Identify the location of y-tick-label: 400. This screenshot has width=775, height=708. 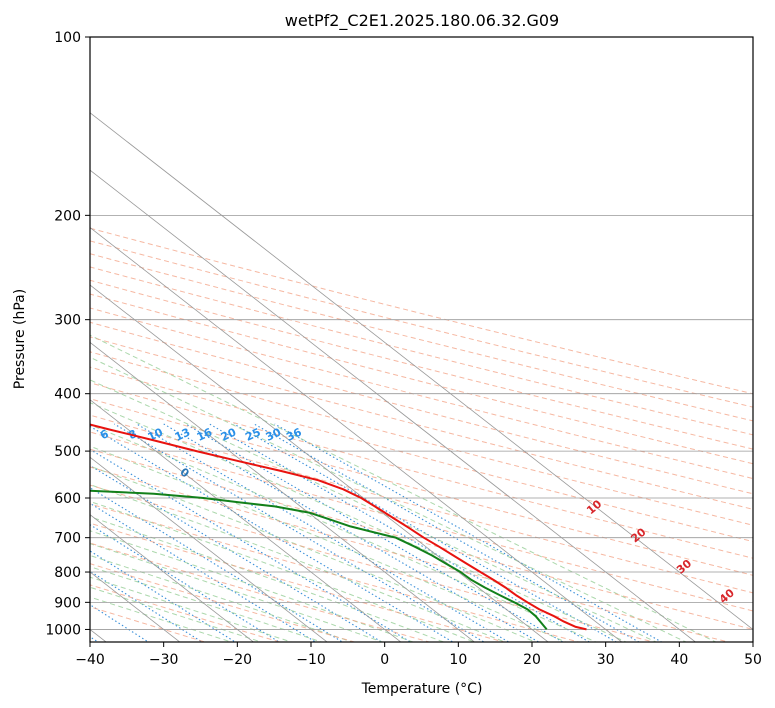
(67, 395).